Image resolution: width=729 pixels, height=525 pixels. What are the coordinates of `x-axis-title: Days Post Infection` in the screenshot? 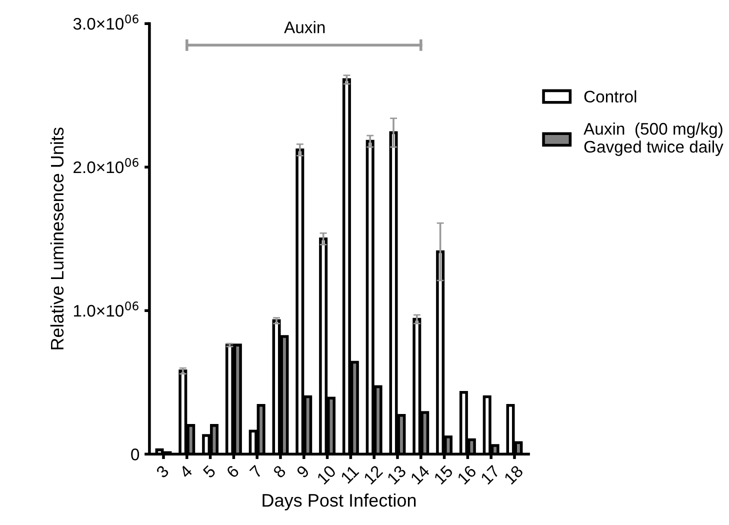 It's located at (339, 501).